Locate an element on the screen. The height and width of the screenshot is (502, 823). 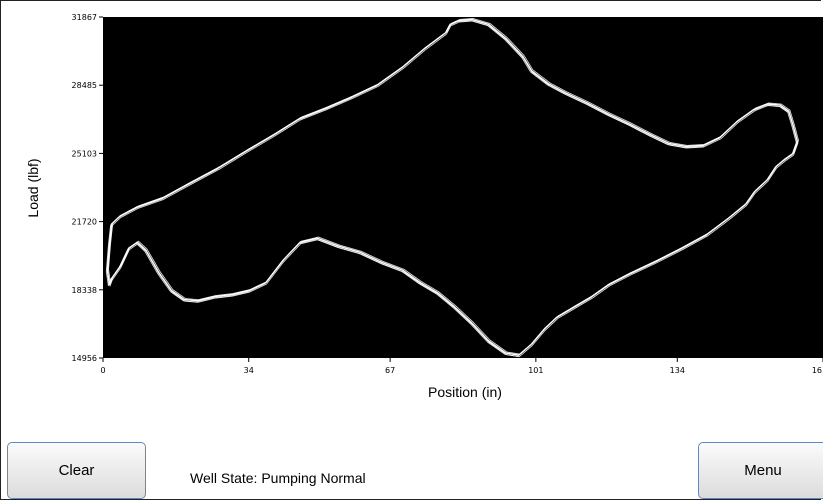
y-tick-label: 28485 is located at coordinates (84, 85).